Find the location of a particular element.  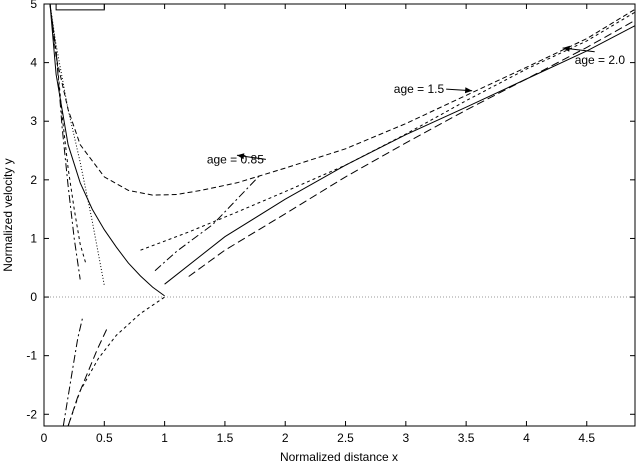

annotation-label: age = 0.85 is located at coordinates (235, 159).